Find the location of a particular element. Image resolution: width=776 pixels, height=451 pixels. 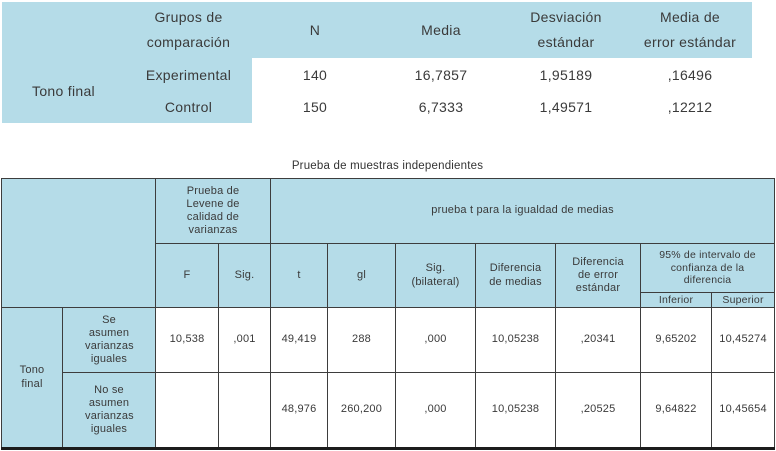

cell-sem: ,12212 is located at coordinates (690, 107).